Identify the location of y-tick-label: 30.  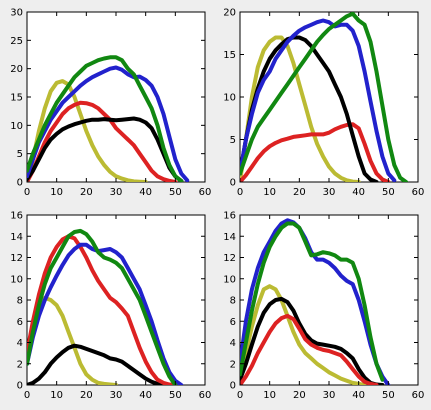
(16, 13).